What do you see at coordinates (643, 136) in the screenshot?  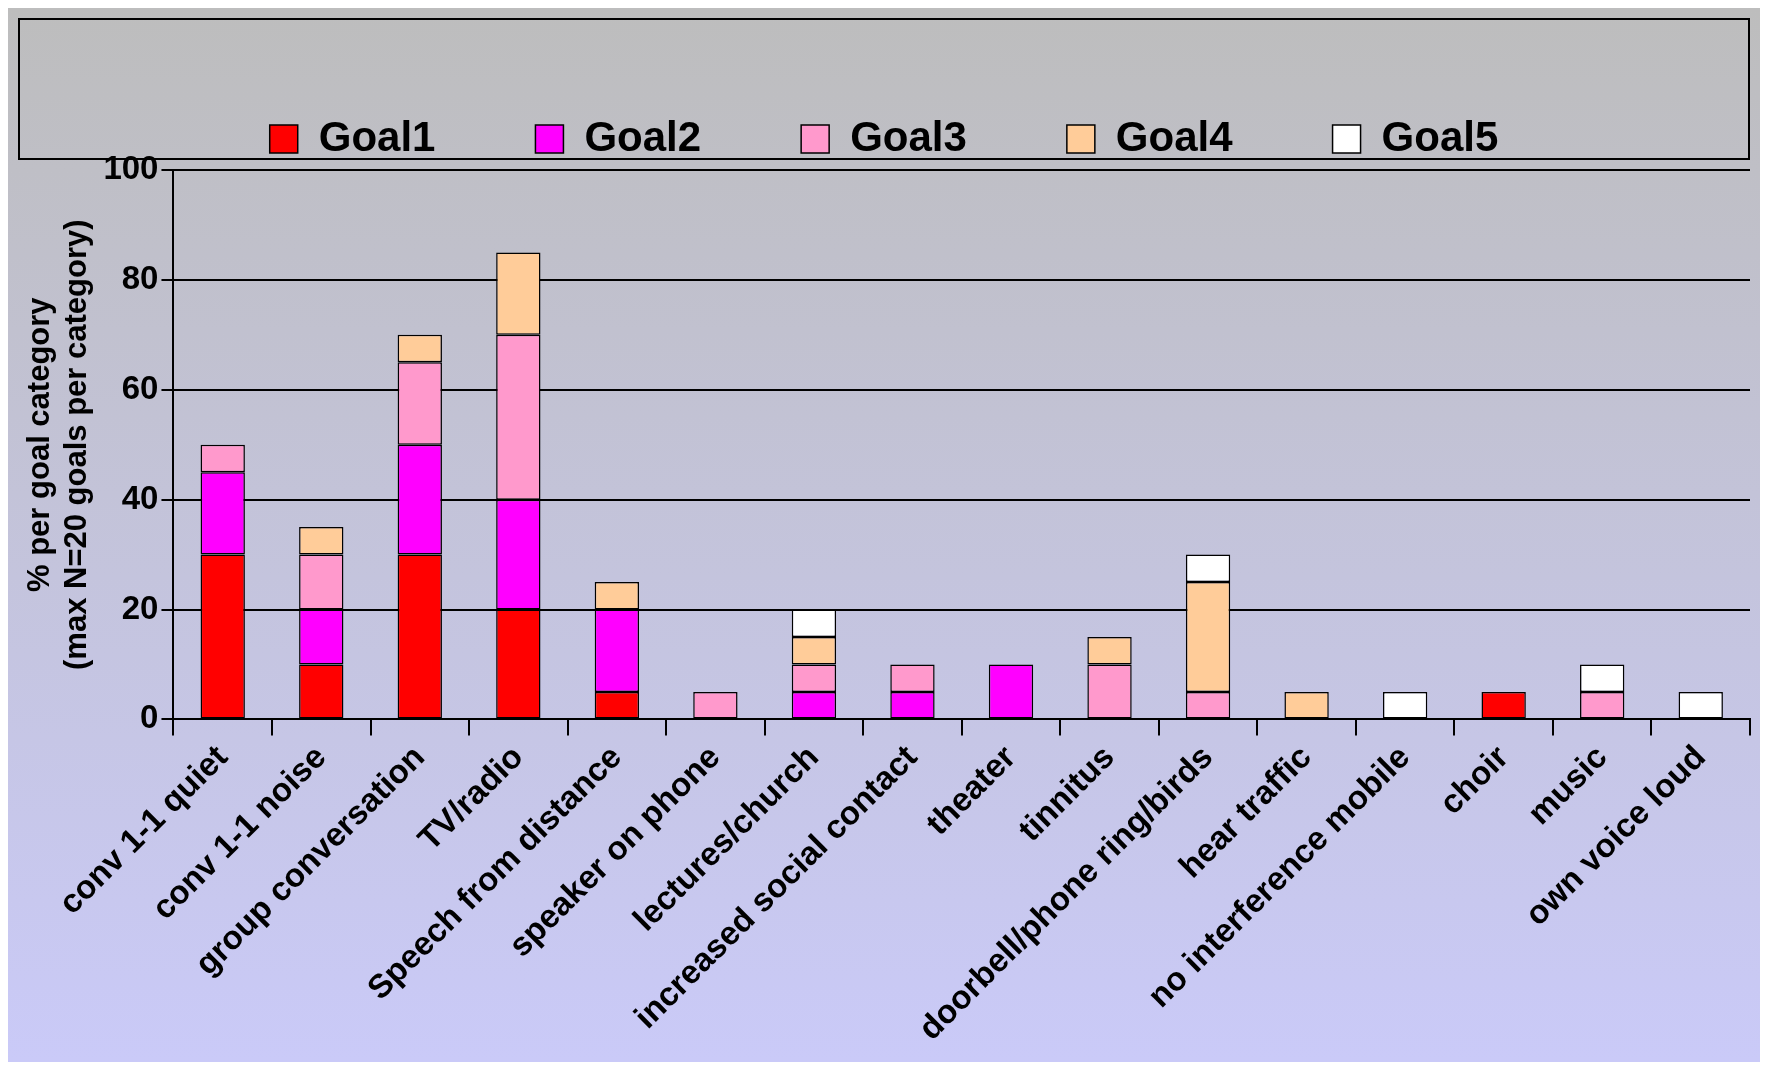 I see `legend-label: Goal2` at bounding box center [643, 136].